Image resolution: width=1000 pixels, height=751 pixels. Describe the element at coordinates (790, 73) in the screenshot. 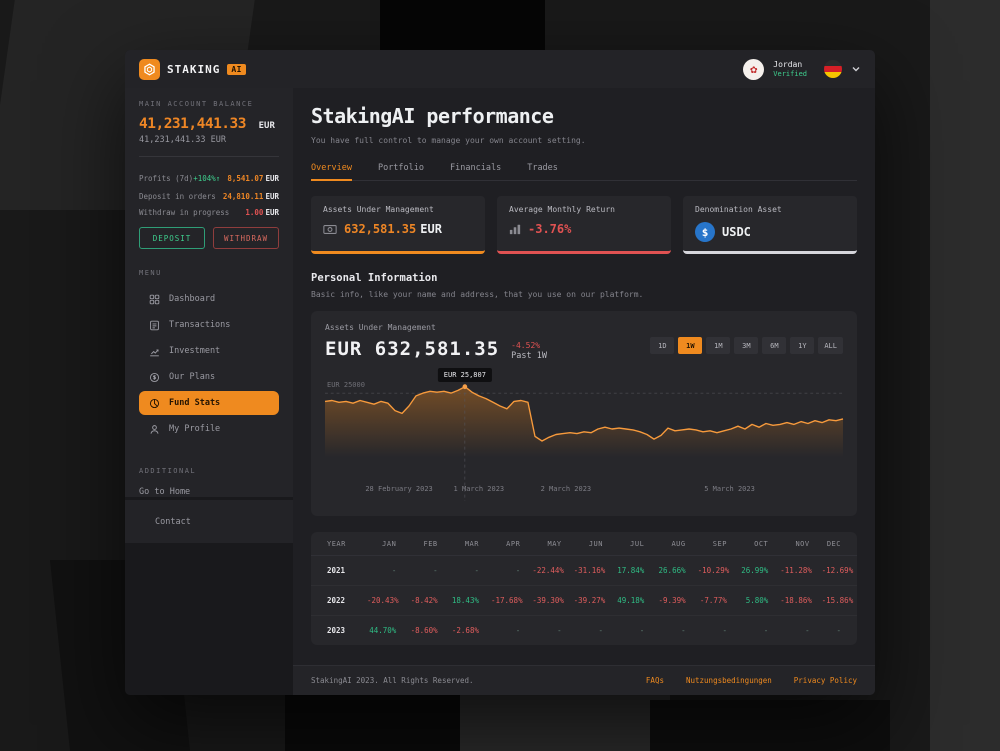

I see `verified-badge: Verified` at that location.